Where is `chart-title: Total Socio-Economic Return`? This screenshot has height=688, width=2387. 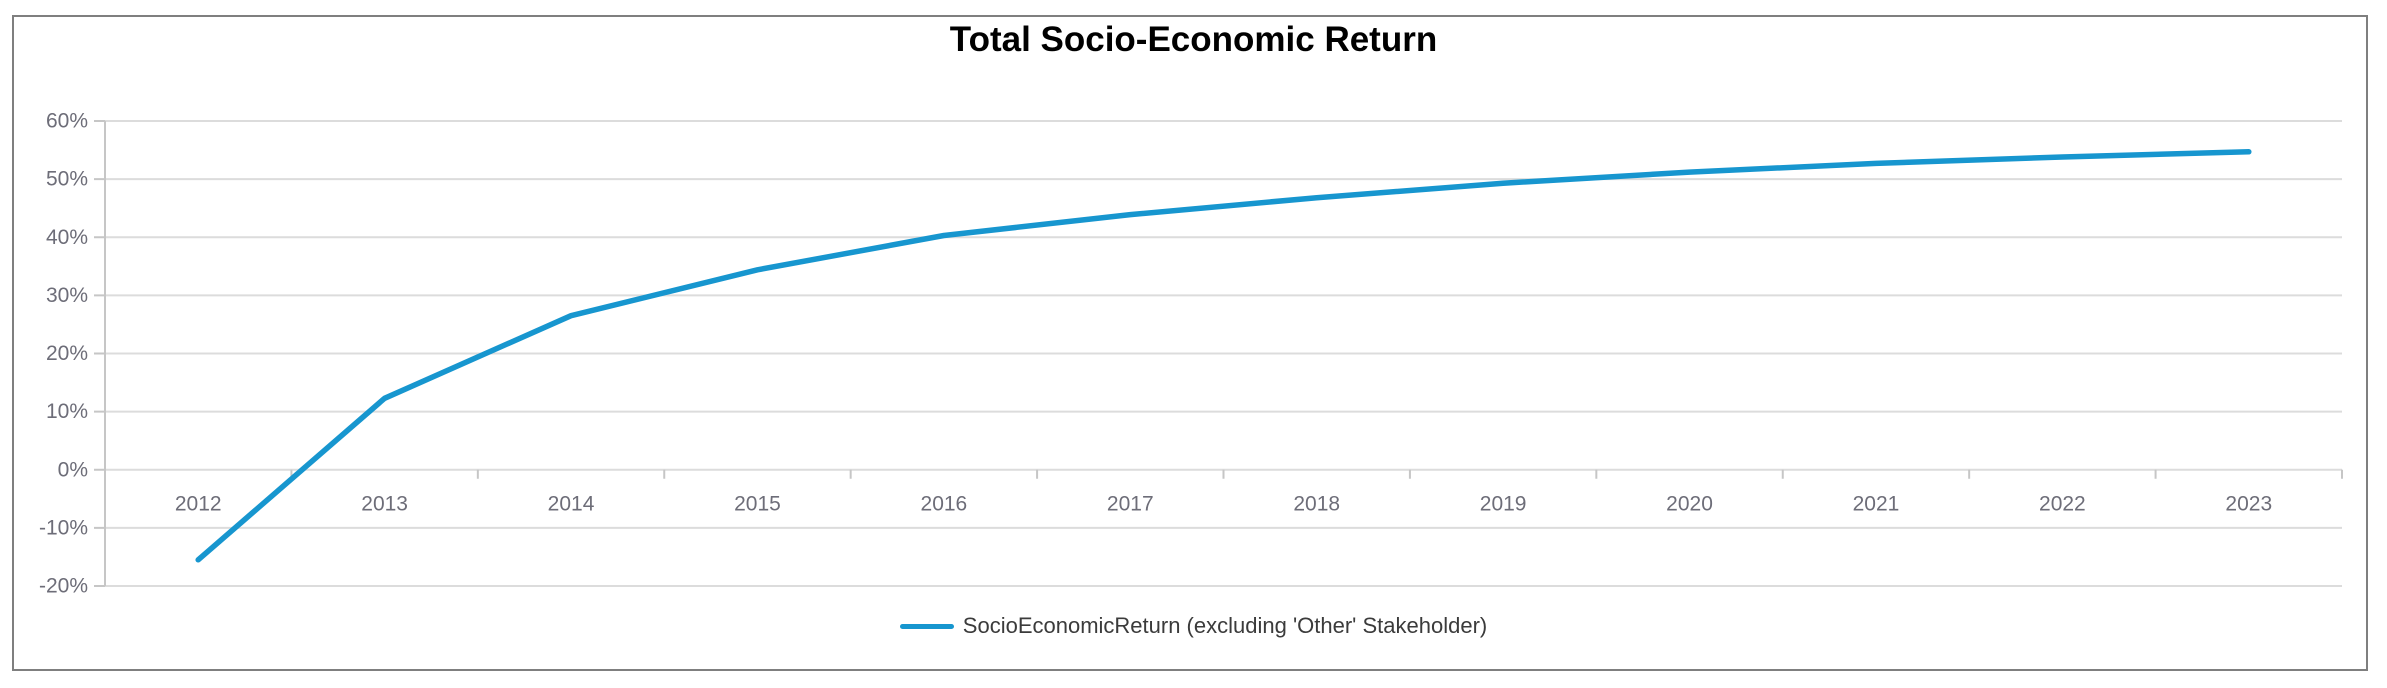
chart-title: Total Socio-Economic Return is located at coordinates (1193, 39).